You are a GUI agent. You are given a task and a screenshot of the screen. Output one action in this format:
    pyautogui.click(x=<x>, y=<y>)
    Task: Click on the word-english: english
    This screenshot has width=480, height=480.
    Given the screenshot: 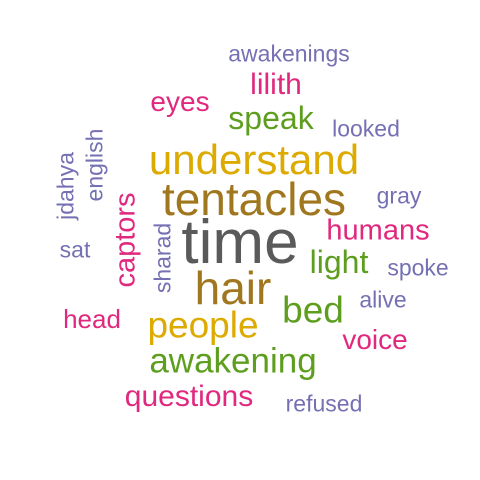 What is the action you would take?
    pyautogui.click(x=94, y=165)
    